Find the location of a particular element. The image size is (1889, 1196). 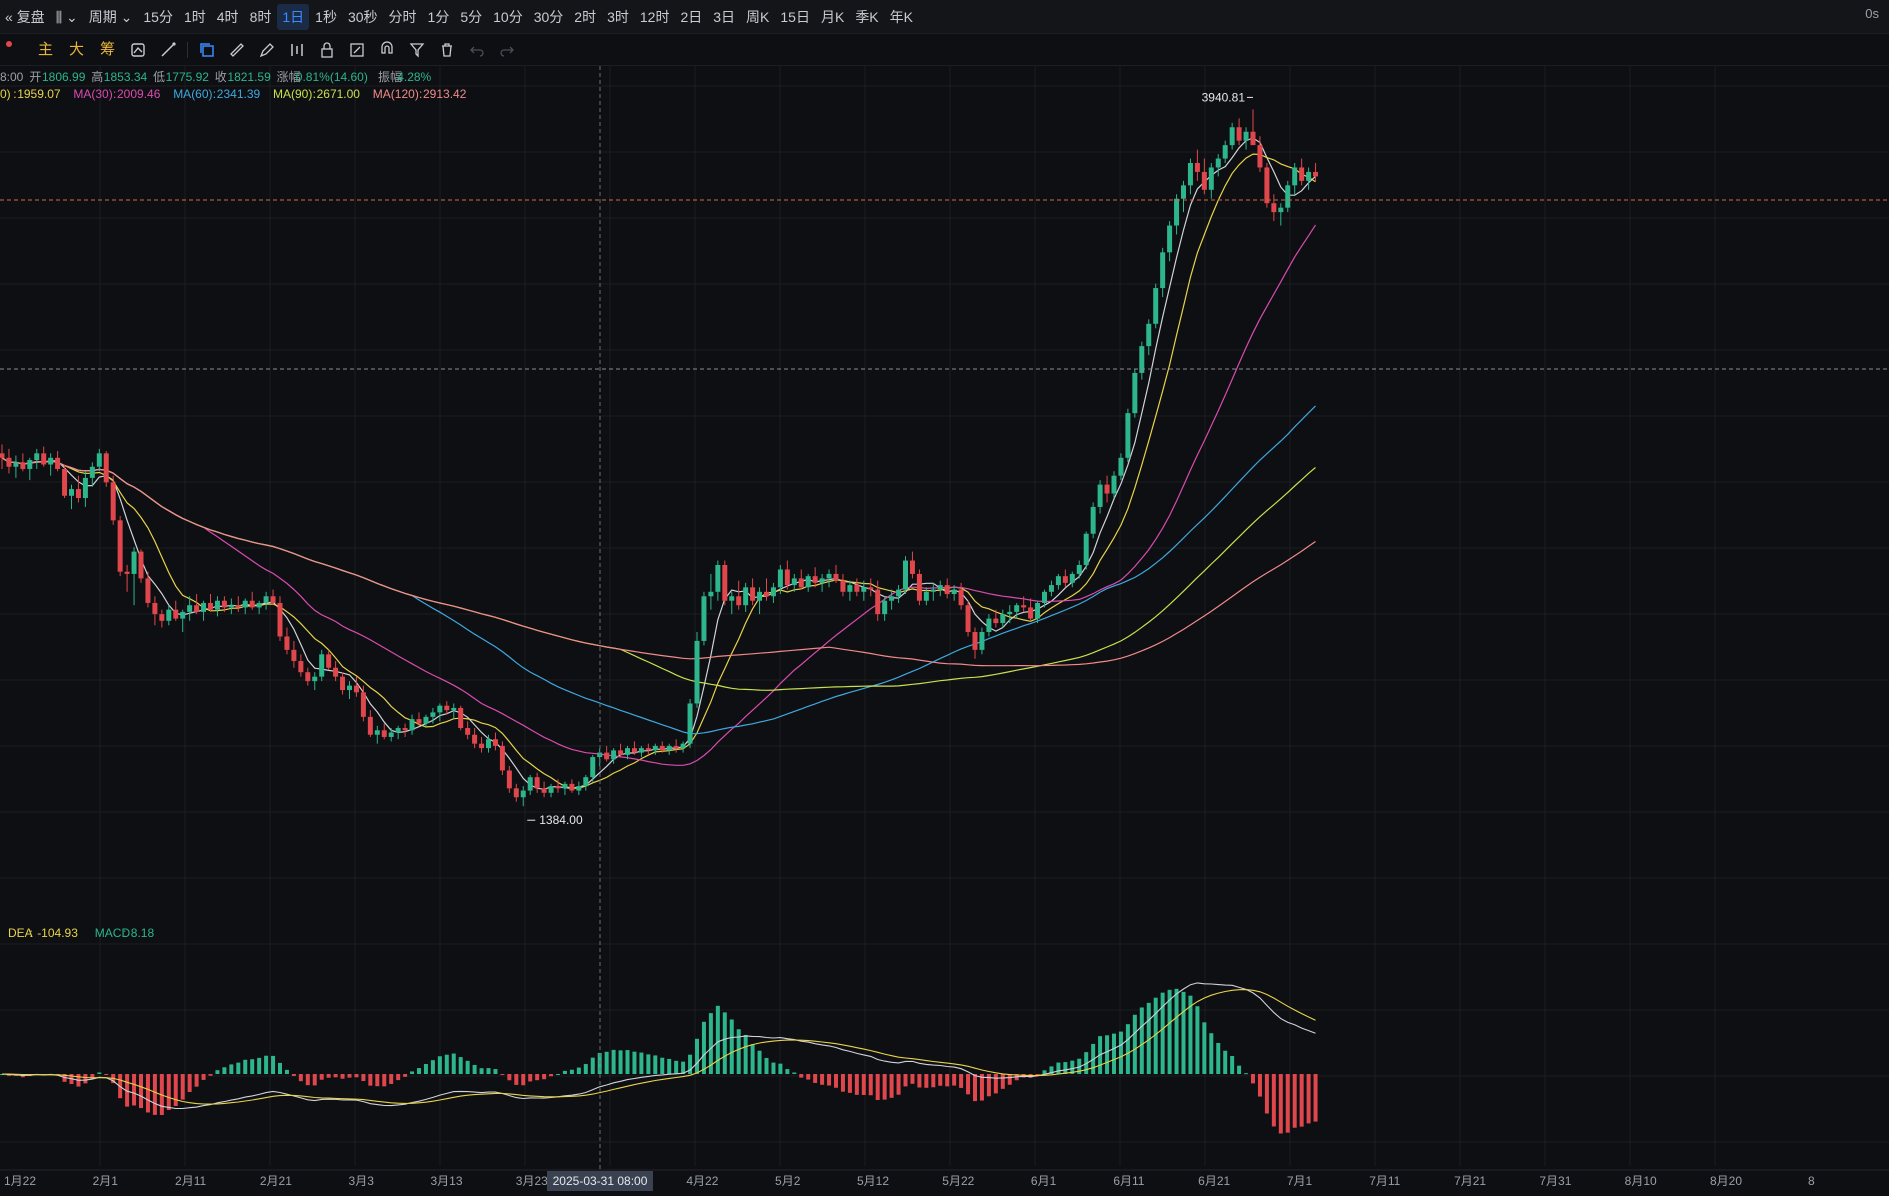

interval-button: 30秒 is located at coordinates (362, 16).